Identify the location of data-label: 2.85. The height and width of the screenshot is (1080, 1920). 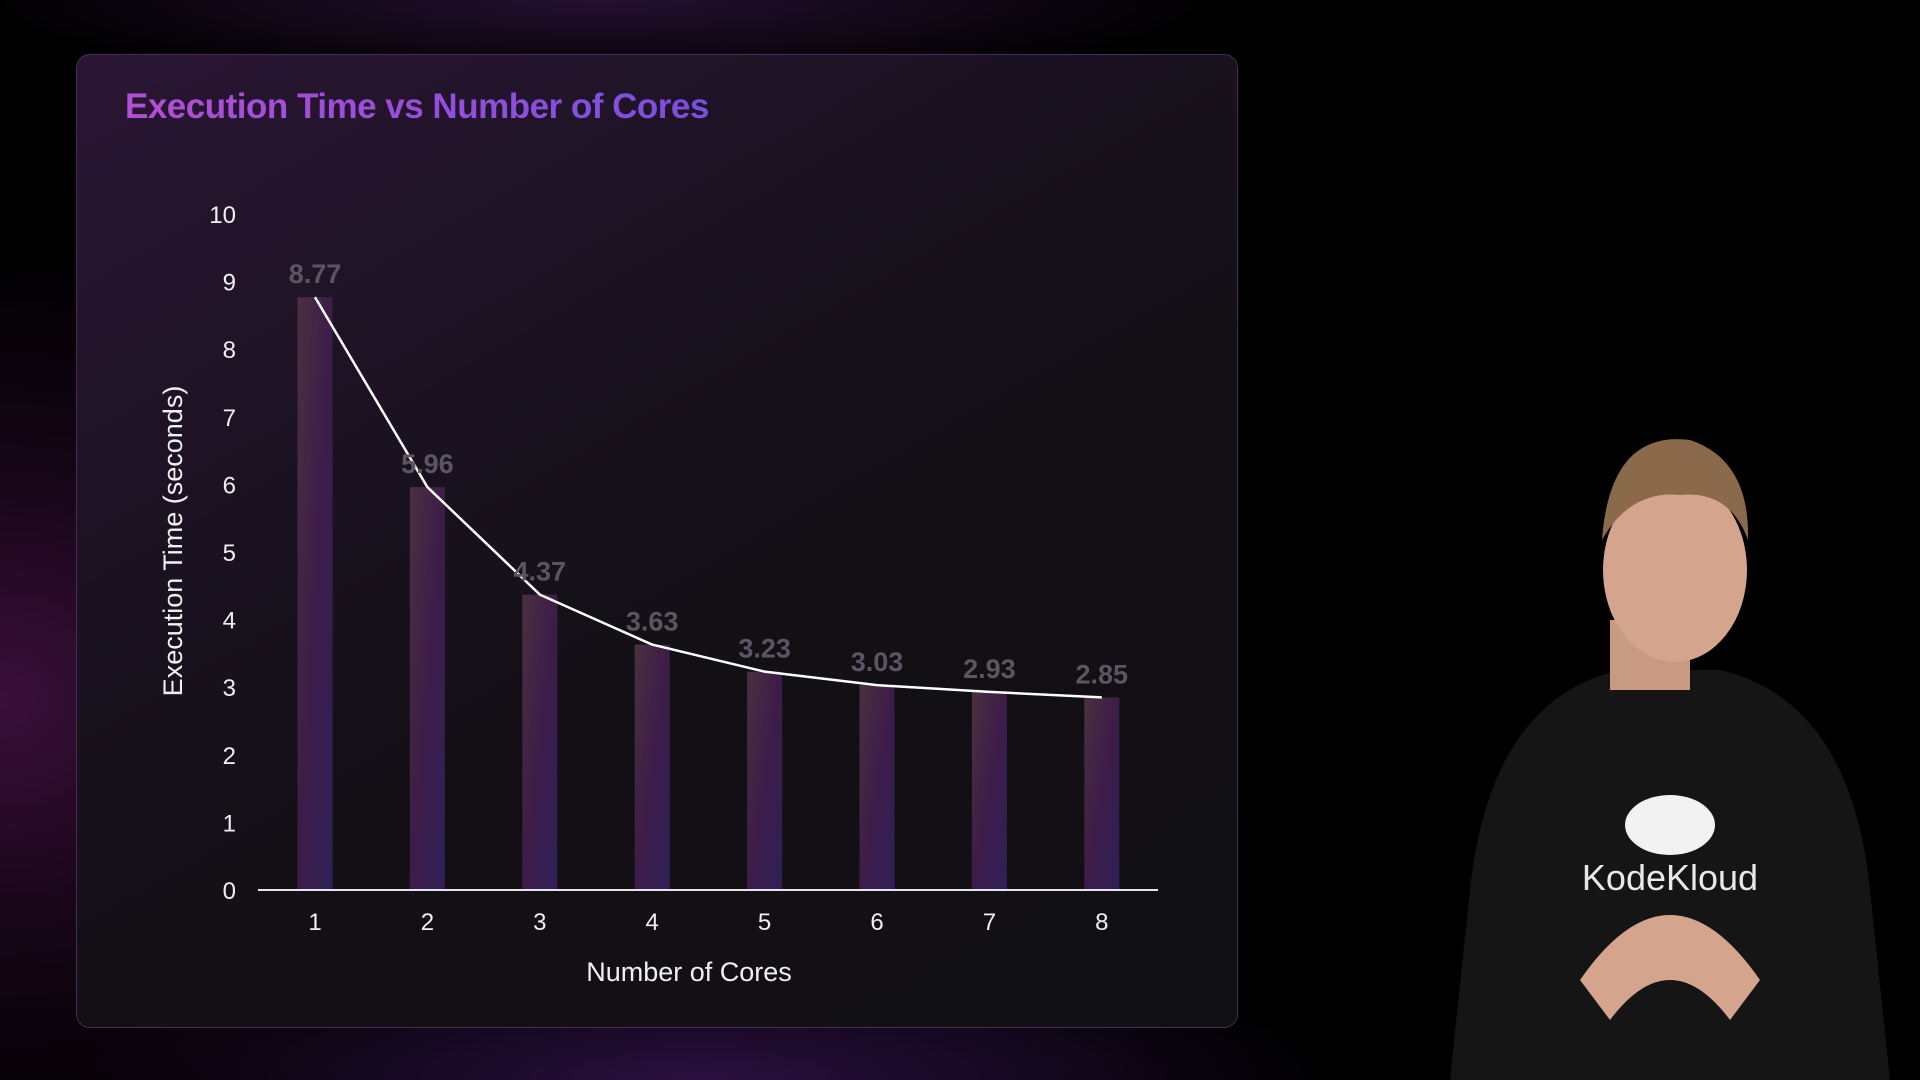
(1102, 674).